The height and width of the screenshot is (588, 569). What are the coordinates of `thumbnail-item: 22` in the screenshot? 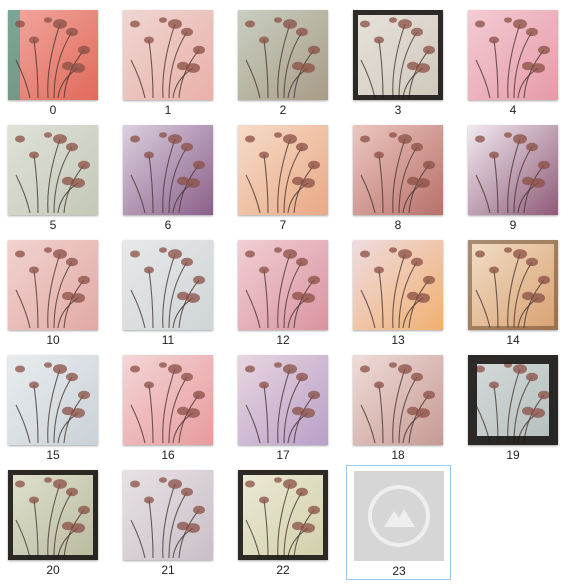 It's located at (288, 522).